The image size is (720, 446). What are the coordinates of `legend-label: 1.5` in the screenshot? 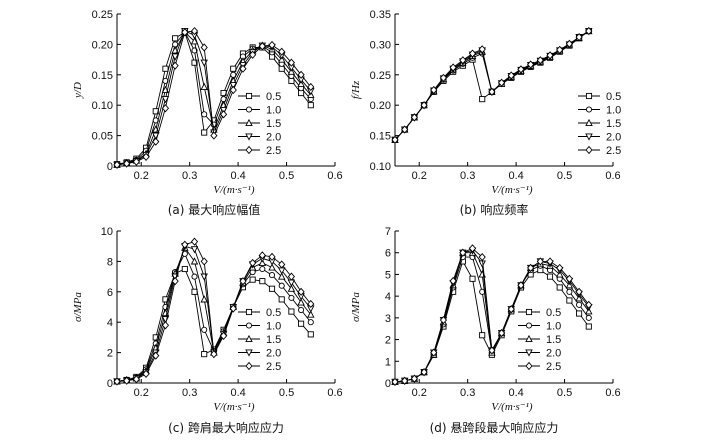 It's located at (273, 340).